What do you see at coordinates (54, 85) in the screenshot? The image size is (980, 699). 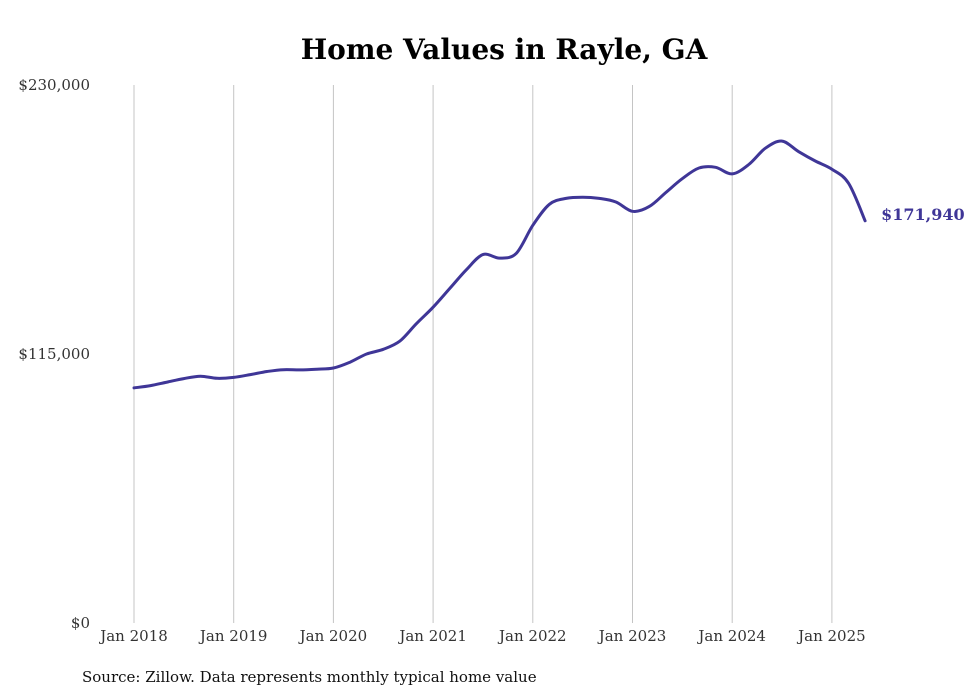 I see `y-tick-label: $230,000` at bounding box center [54, 85].